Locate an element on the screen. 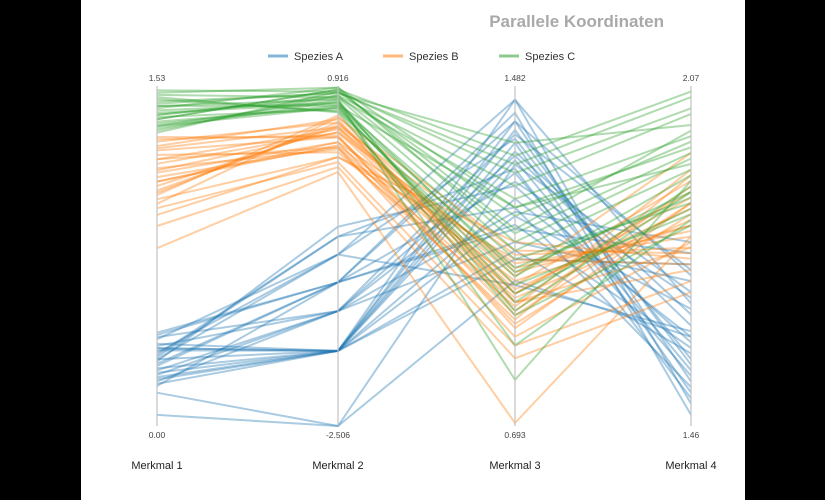 This screenshot has width=825, height=500. legend: Spezies A Spezies B Spezies C is located at coordinates (421, 57).